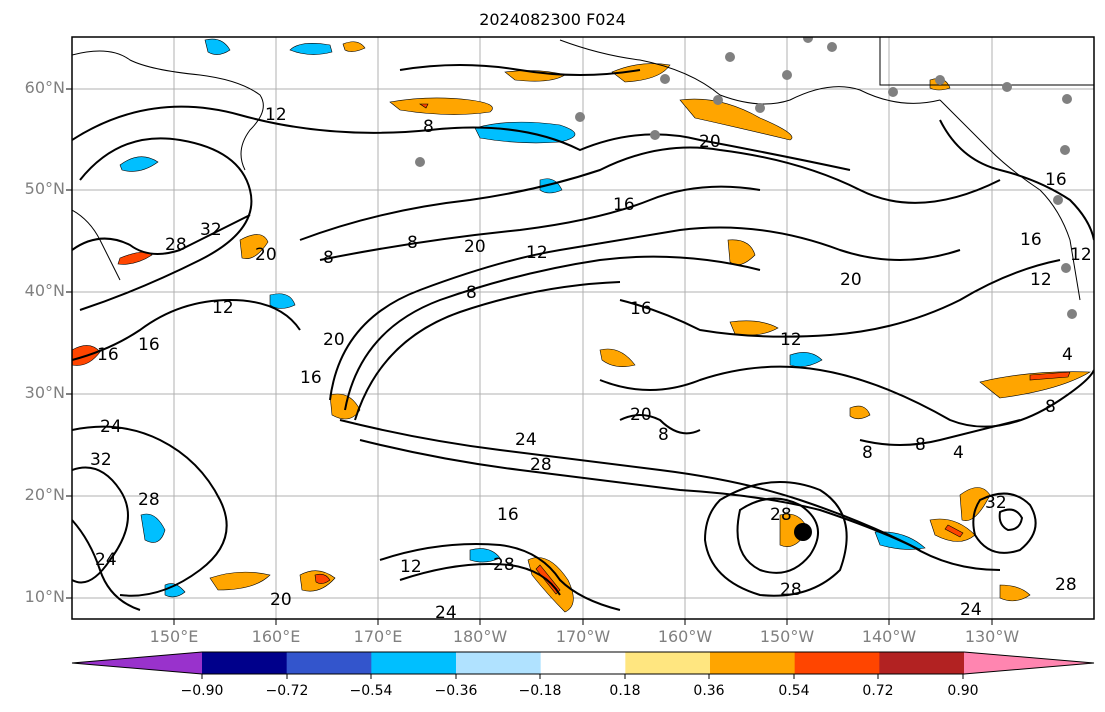 The width and height of the screenshot is (1105, 712). What do you see at coordinates (44, 290) in the screenshot?
I see `lat-label-40n: 40°N` at bounding box center [44, 290].